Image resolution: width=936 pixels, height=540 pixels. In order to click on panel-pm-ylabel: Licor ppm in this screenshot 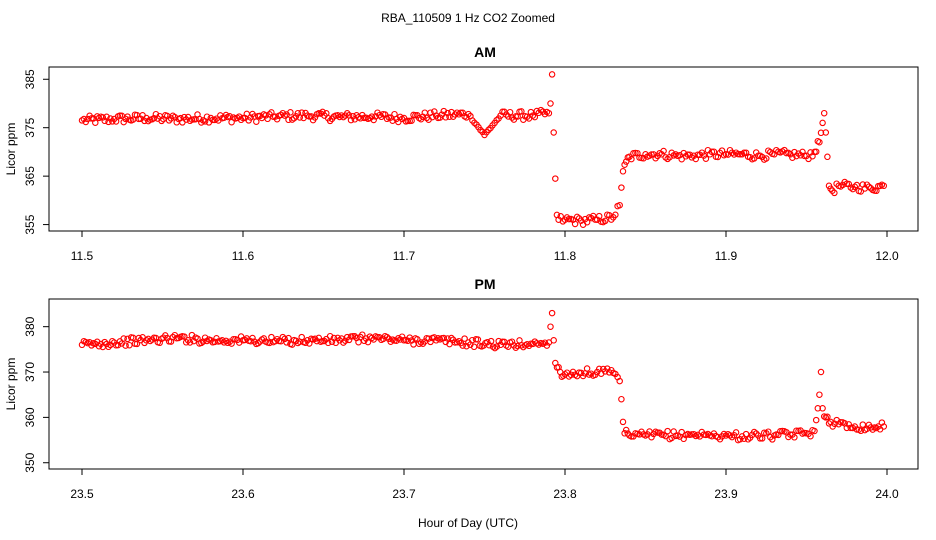, I will do `click(11, 384)`.